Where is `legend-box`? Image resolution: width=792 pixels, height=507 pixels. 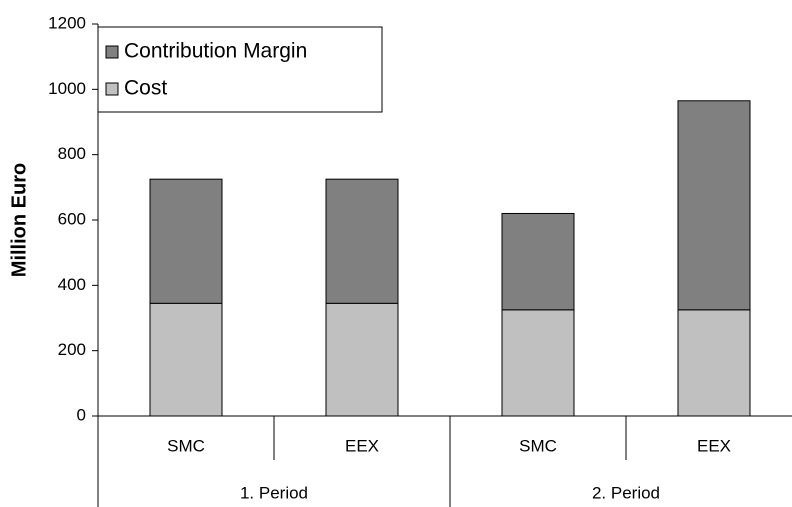
legend-box is located at coordinates (240, 69).